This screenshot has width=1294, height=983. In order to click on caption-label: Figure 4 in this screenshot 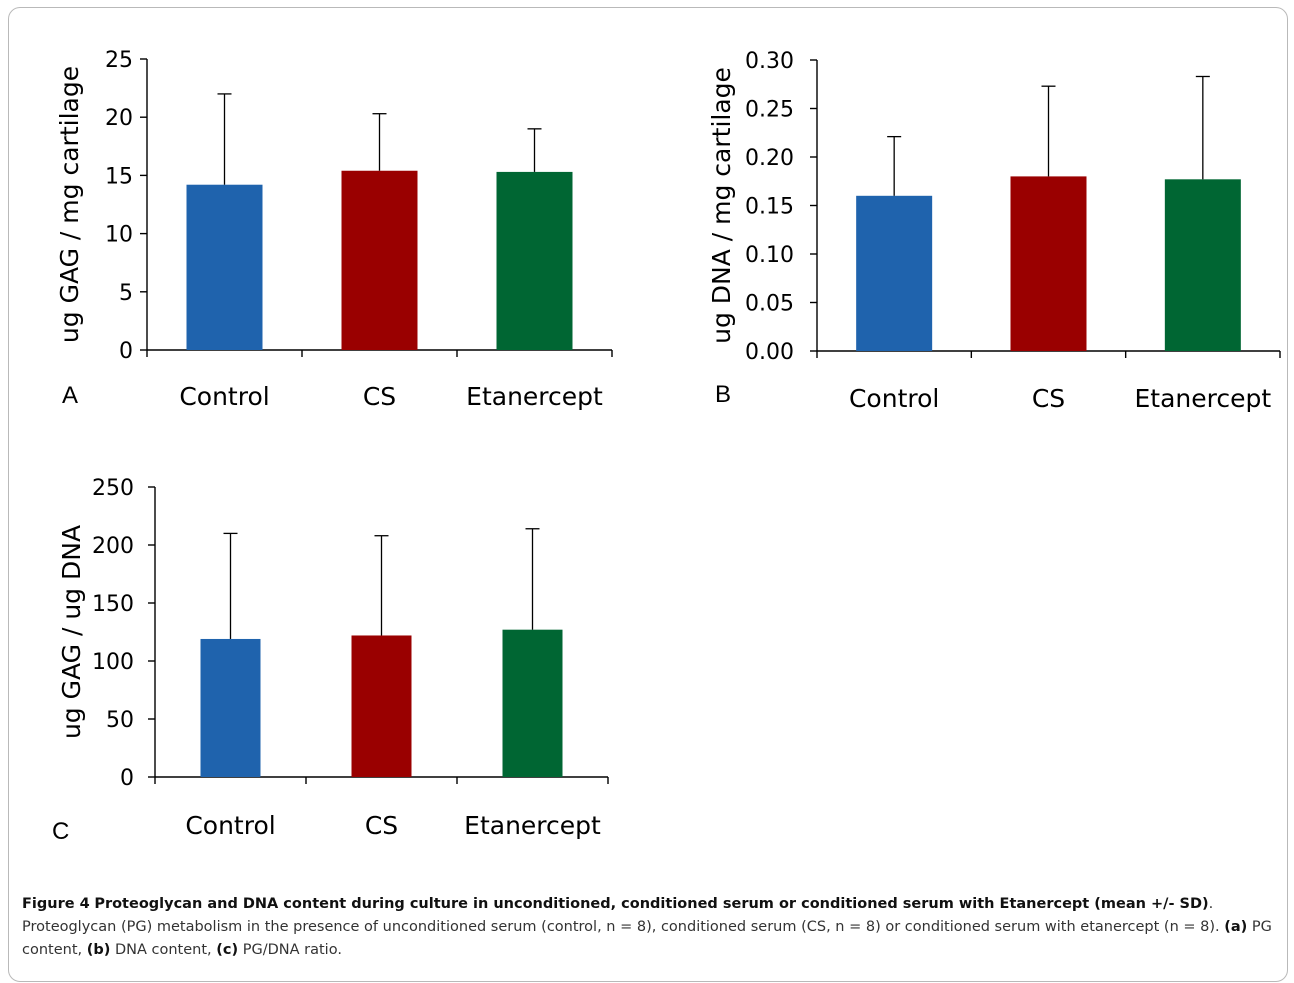, I will do `click(56, 904)`.